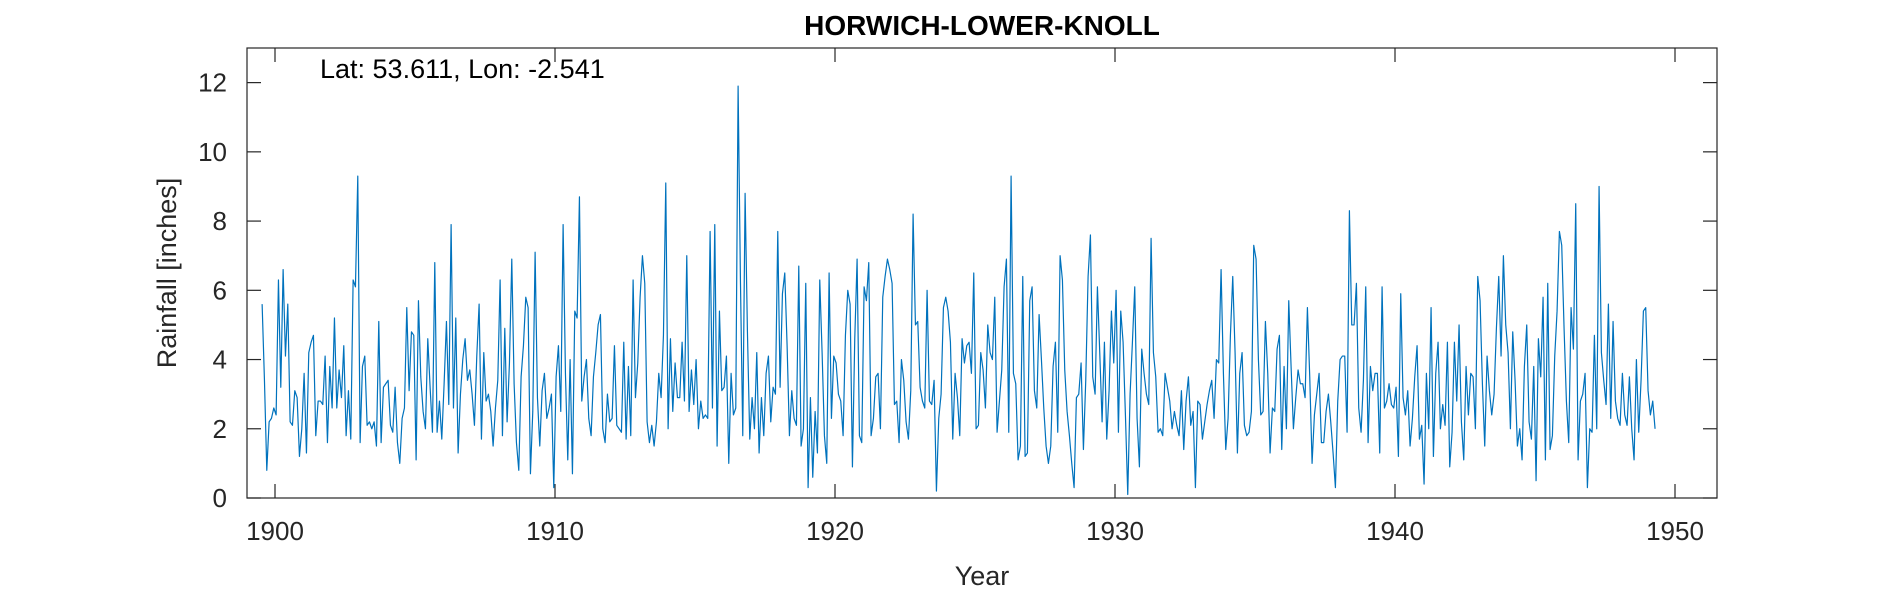  What do you see at coordinates (212, 83) in the screenshot?
I see `y-tick-label: 12` at bounding box center [212, 83].